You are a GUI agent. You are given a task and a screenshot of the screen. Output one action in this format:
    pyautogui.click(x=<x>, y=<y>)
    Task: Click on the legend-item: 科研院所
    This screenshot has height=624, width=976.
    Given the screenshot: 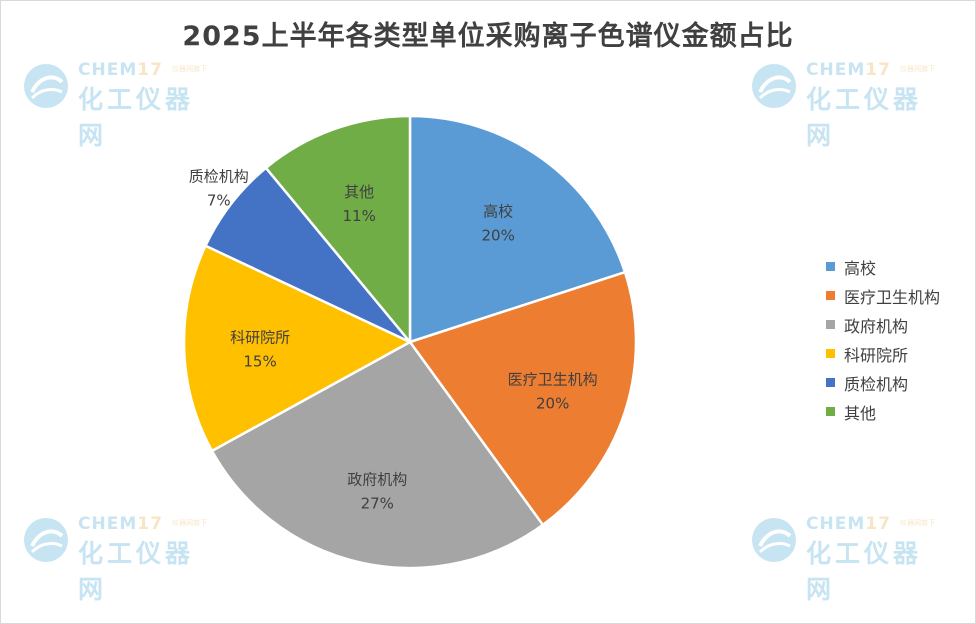 What is the action you would take?
    pyautogui.click(x=883, y=353)
    